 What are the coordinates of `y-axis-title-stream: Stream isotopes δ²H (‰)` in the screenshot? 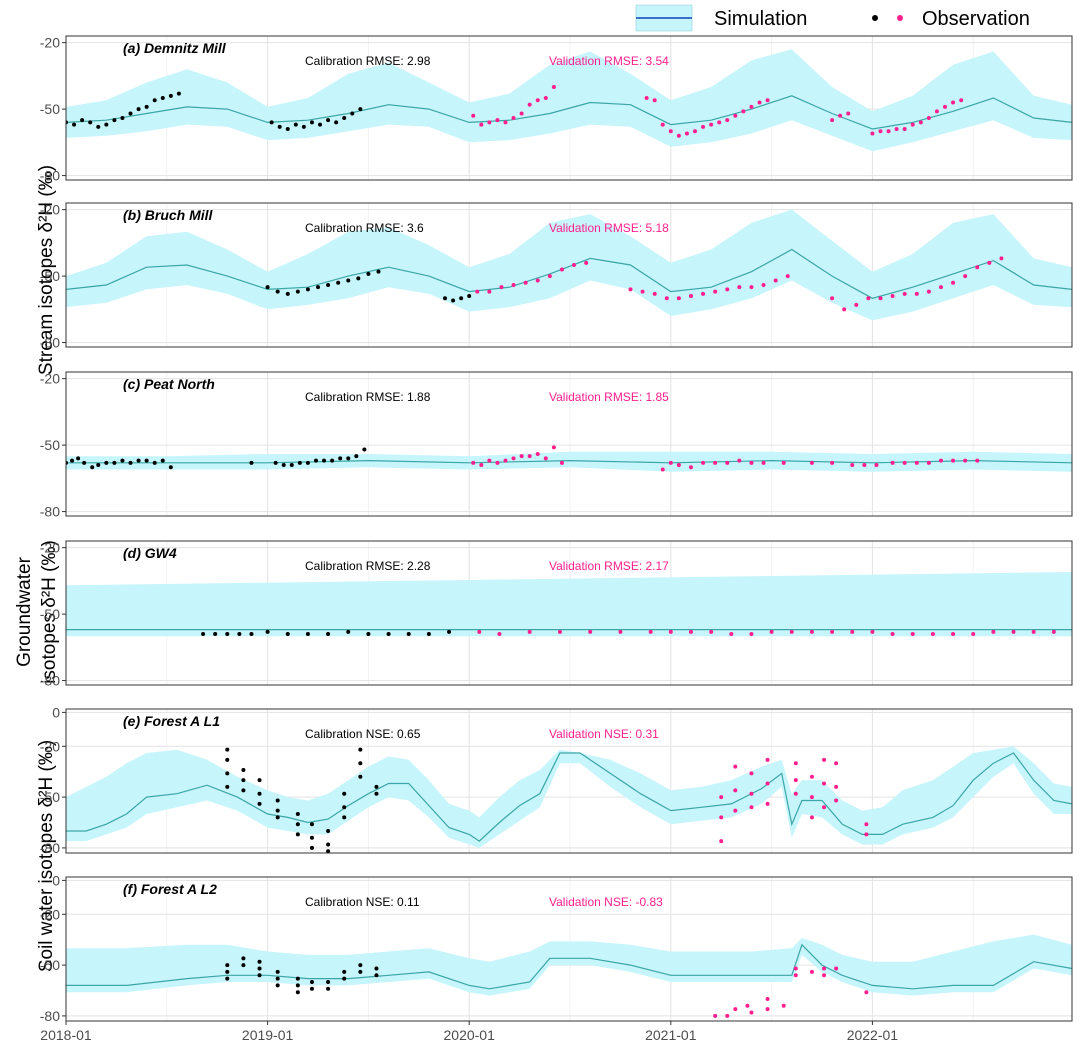 It's located at (46, 270).